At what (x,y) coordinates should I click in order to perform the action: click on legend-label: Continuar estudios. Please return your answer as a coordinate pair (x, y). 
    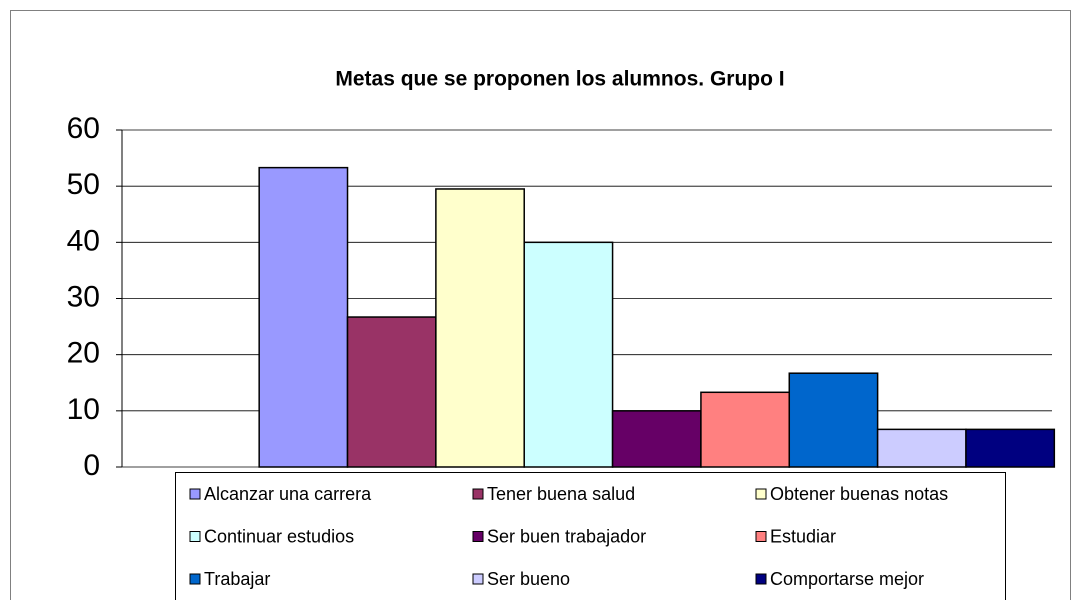
    Looking at the image, I should click on (279, 536).